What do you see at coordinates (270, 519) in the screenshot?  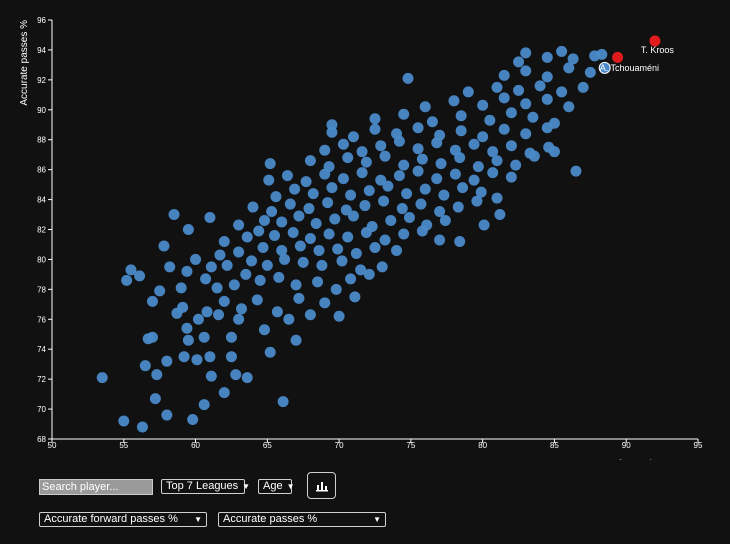 I see `y-metric-select-value: Accurate passes %` at bounding box center [270, 519].